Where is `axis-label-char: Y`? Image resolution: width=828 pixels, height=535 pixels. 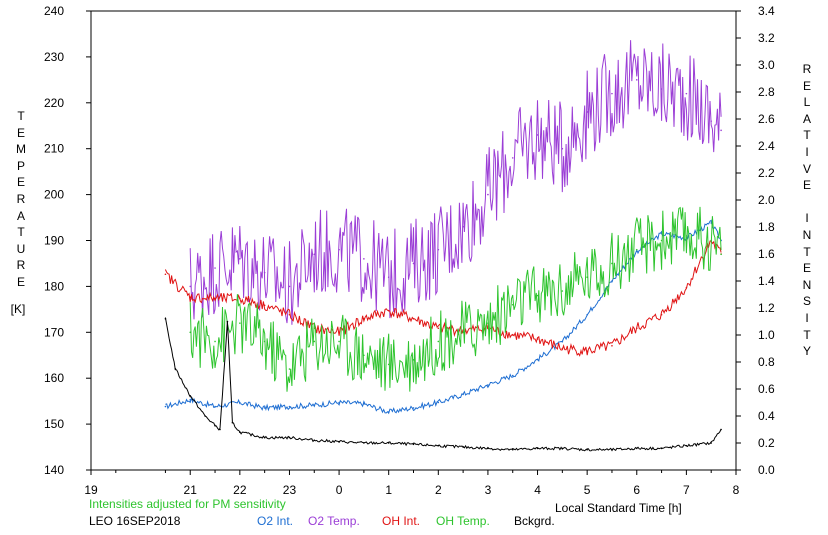
axis-label-char: Y is located at coordinates (806, 351).